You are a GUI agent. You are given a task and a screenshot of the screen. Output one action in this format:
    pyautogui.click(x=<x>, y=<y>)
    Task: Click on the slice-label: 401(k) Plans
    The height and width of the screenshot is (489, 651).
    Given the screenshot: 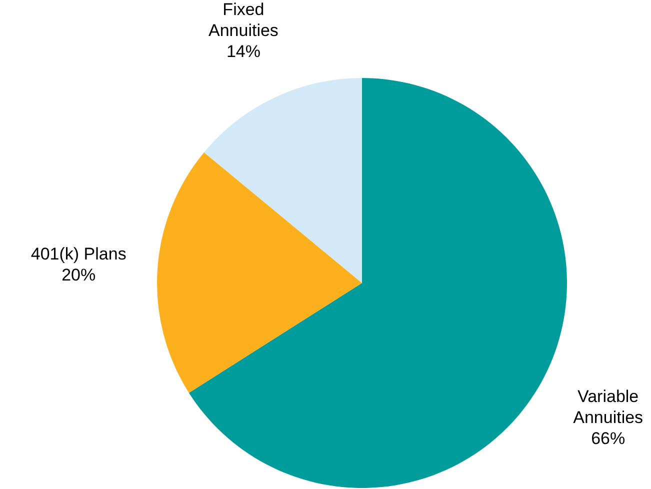 What is the action you would take?
    pyautogui.click(x=78, y=254)
    